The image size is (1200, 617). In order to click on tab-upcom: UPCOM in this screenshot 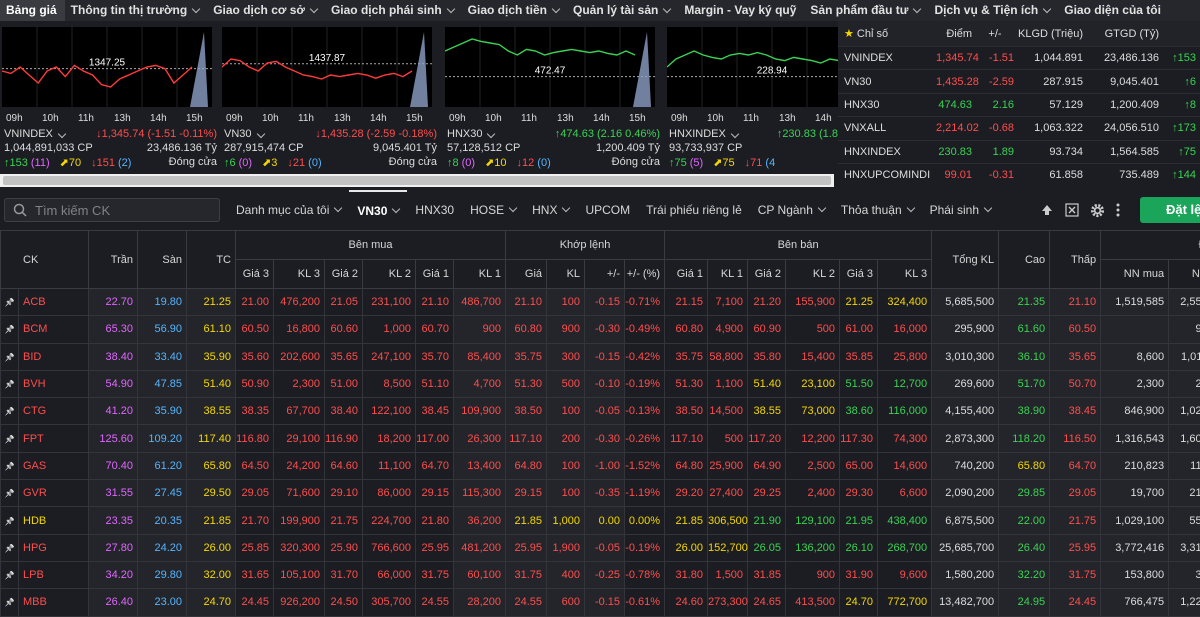, I will do `click(607, 210)`.